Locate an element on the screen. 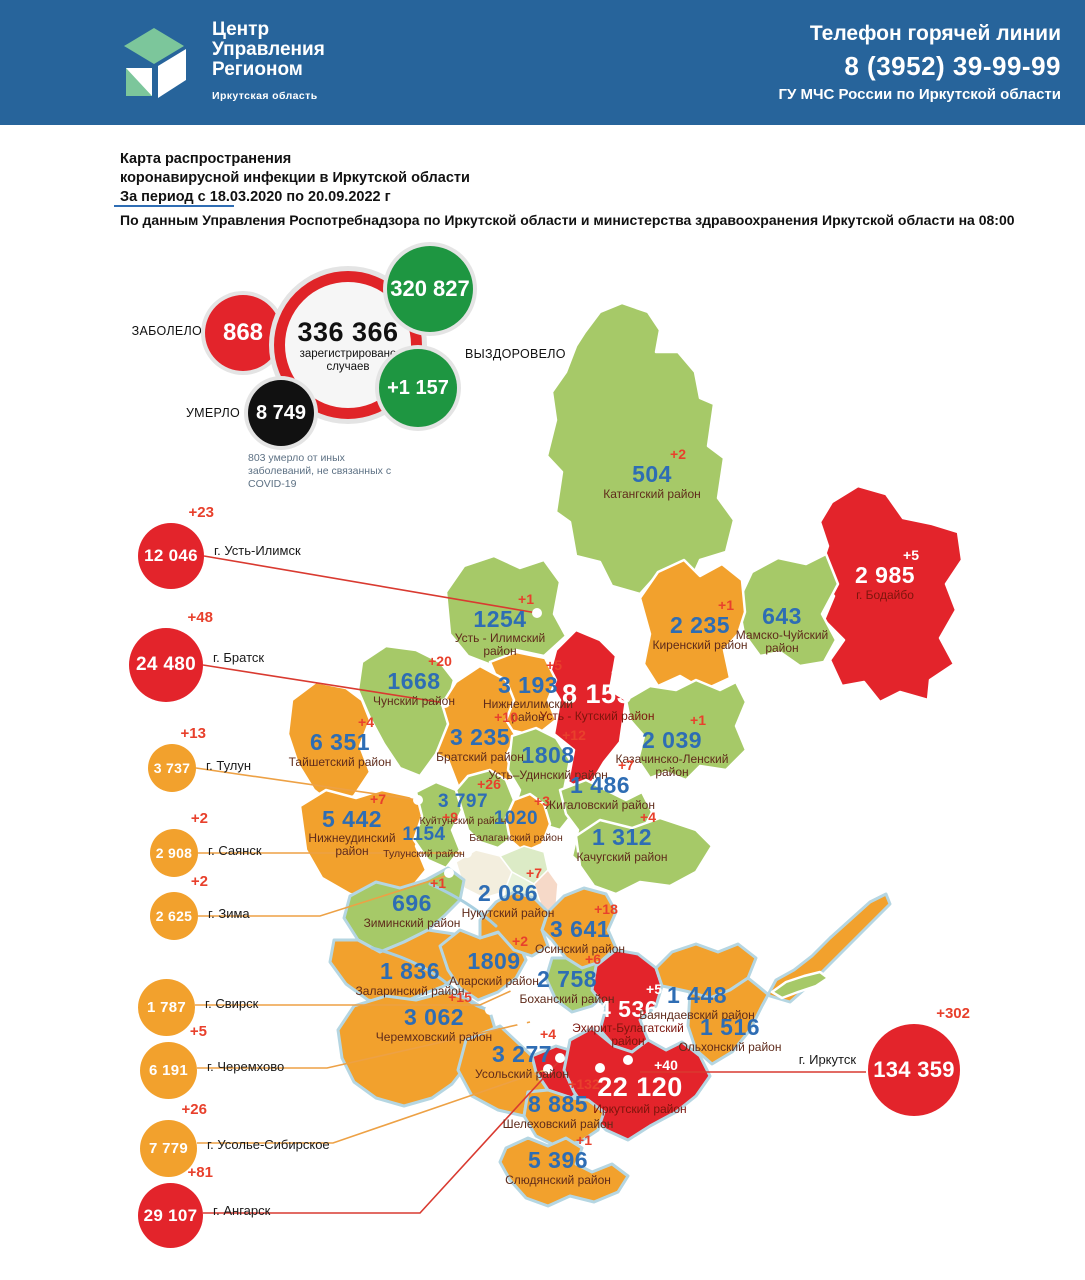 The image size is (1085, 1280). district-value: 5 442 is located at coordinates (352, 819).